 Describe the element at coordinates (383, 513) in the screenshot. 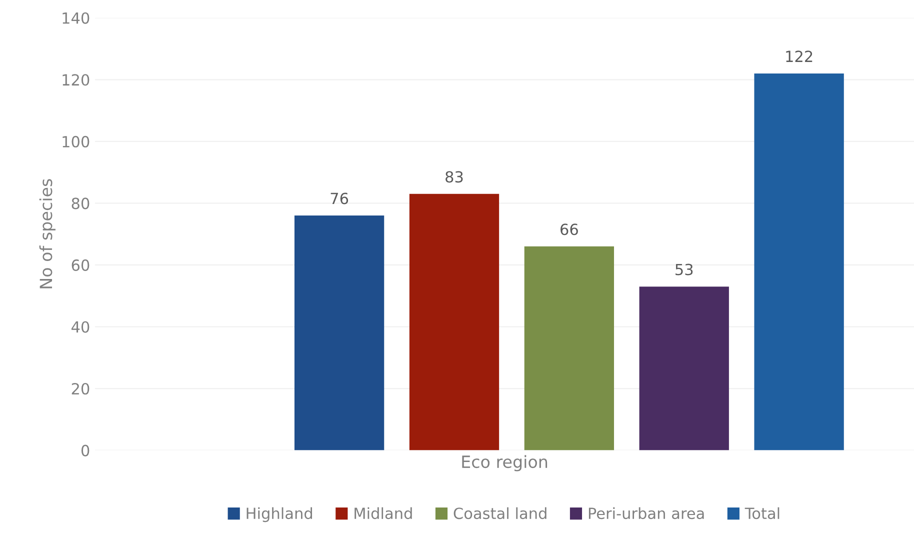

I see `legend-label: Midland` at that location.